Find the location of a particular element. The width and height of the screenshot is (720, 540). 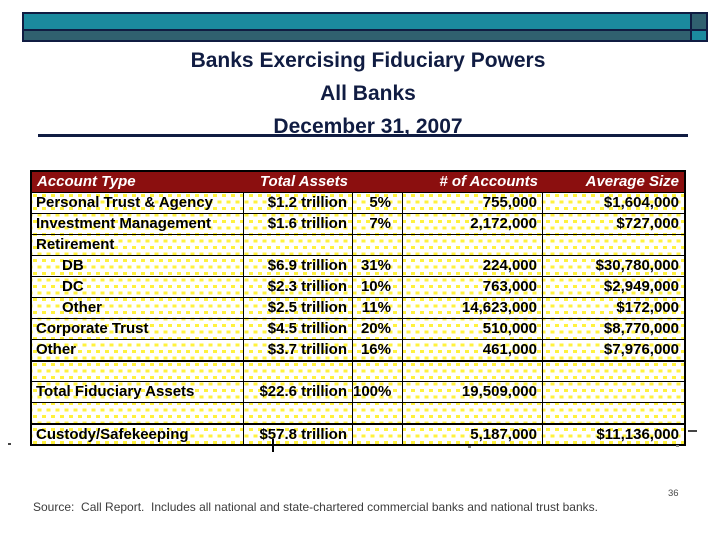

slide-number: 36 is located at coordinates (673, 493).